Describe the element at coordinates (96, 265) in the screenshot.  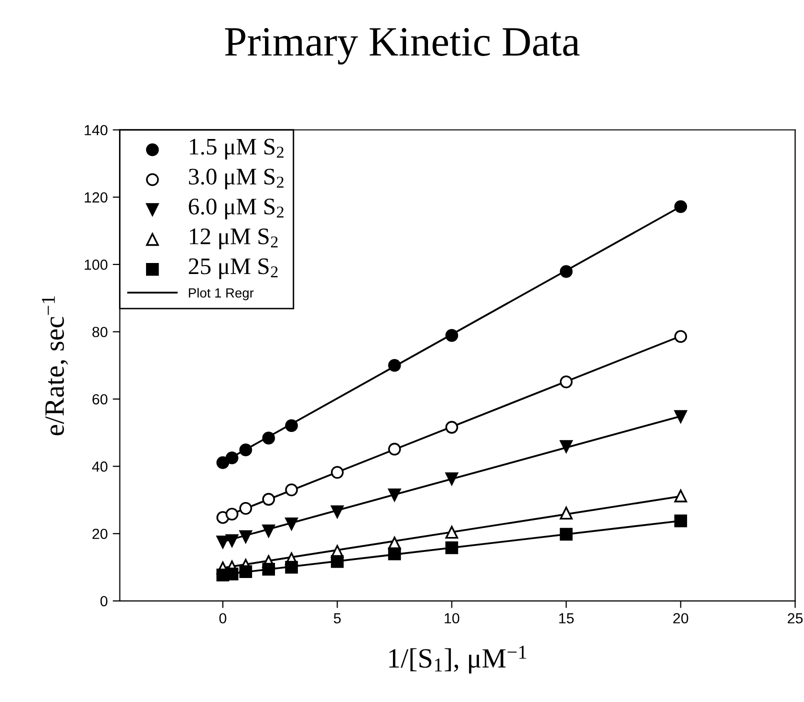
I see `y-tick-label: 100` at that location.